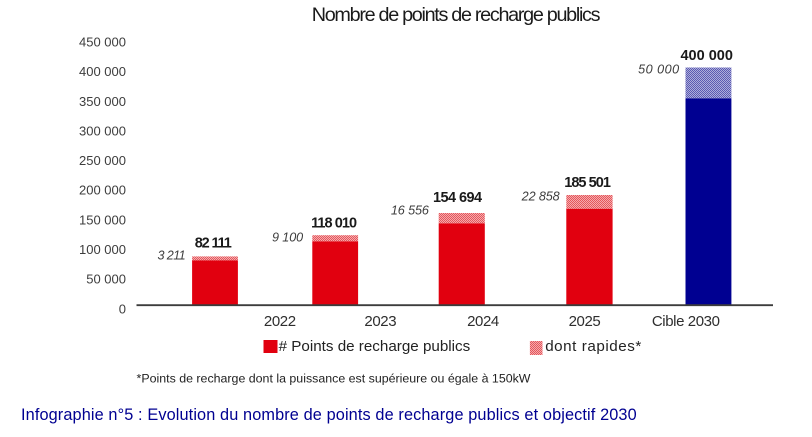 The height and width of the screenshot is (437, 812). What do you see at coordinates (102, 249) in the screenshot?
I see `svg-text: 100 000` at bounding box center [102, 249].